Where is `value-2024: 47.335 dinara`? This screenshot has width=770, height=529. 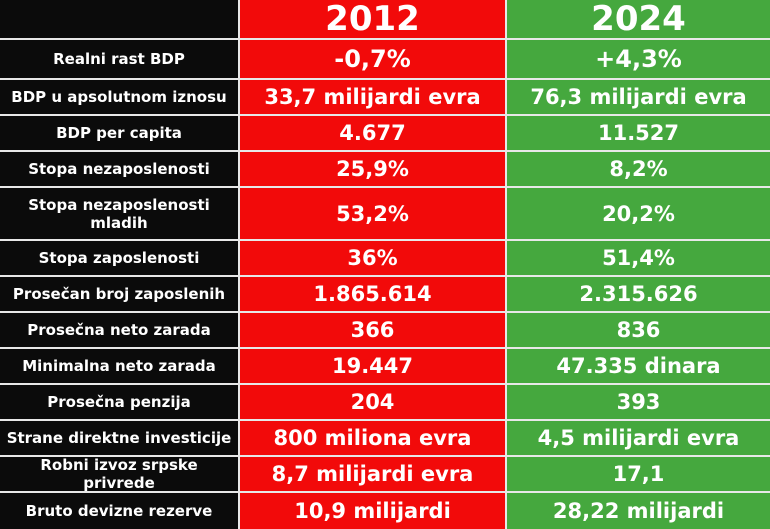
value-2024: 47.335 dinara is located at coordinates (638, 367).